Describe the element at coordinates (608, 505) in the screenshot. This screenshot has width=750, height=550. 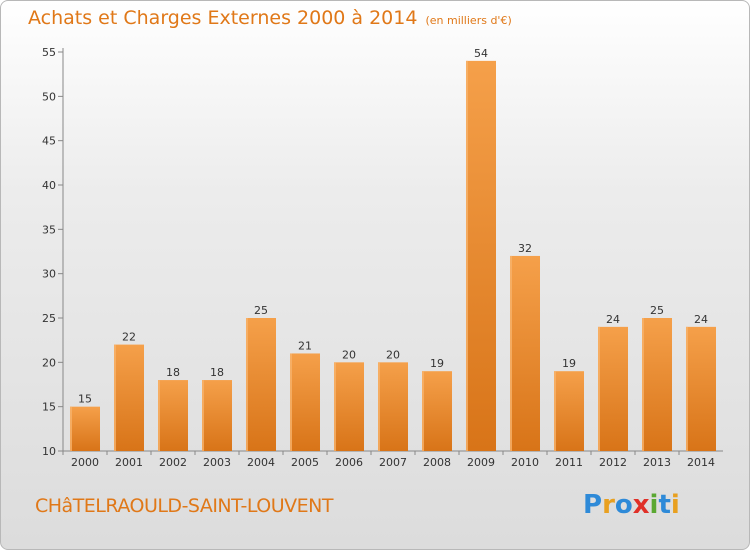
I see `logo-letter: r` at that location.